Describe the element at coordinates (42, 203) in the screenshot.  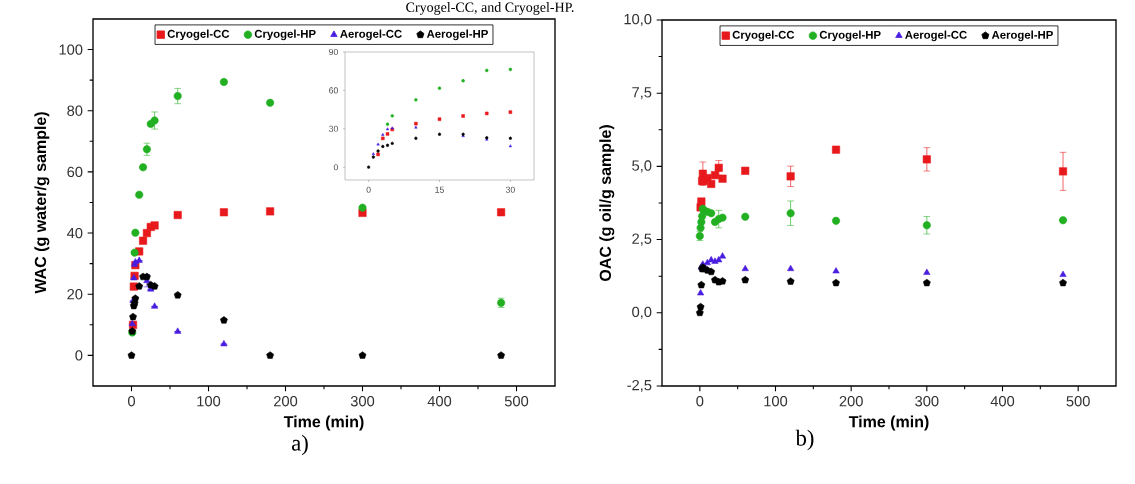
I see `y-axis-title: WAC (g water/g sample)` at that location.